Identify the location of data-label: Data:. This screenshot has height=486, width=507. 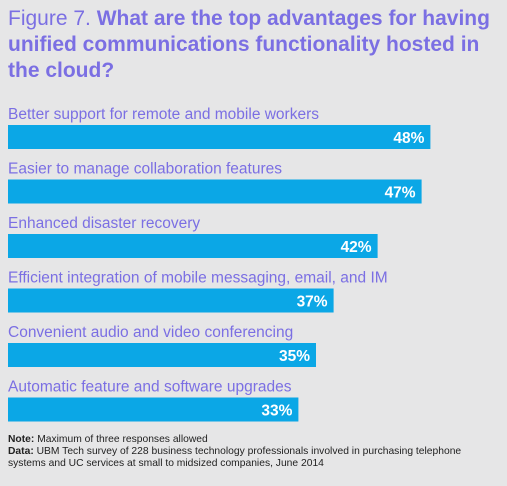
(21, 451).